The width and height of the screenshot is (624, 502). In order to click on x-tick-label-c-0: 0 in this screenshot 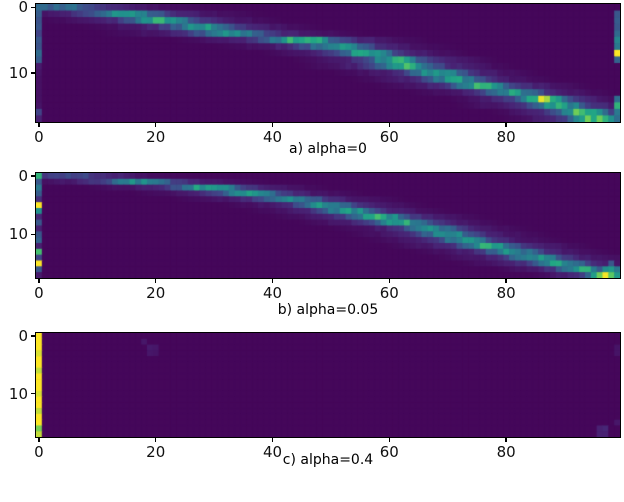, I will do `click(39, 452)`.